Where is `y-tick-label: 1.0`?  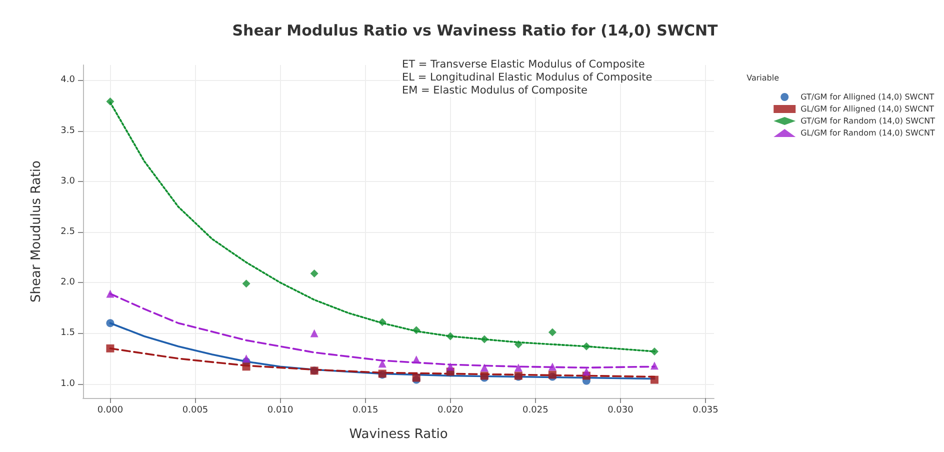 y-tick-label: 1.0 is located at coordinates (68, 383).